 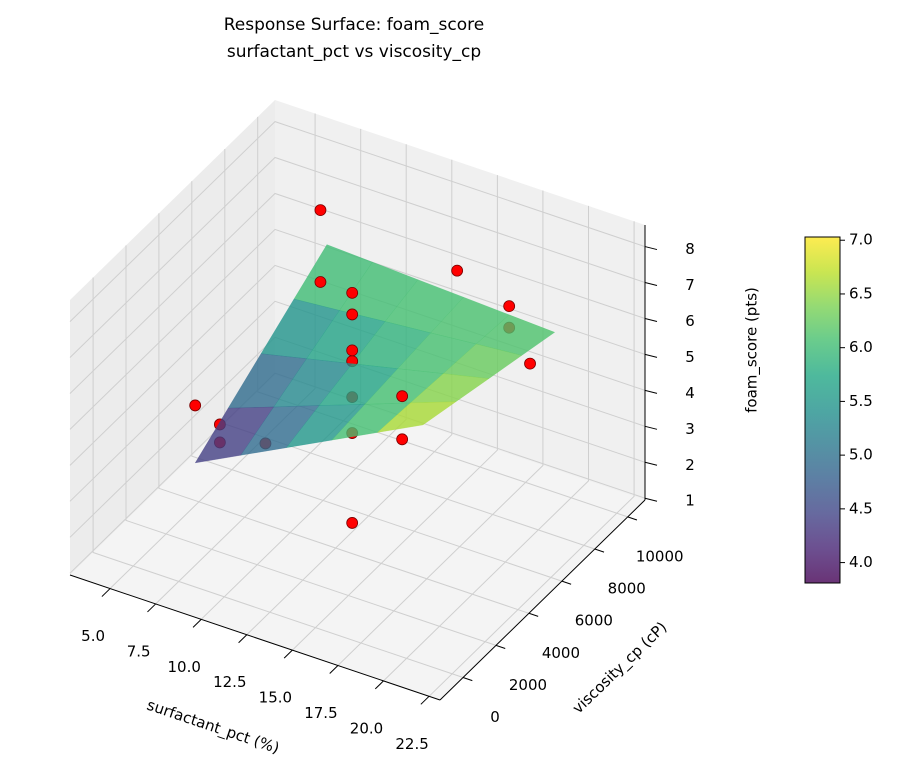 What do you see at coordinates (627, 588) in the screenshot?
I see `y-tick-label: 8000` at bounding box center [627, 588].